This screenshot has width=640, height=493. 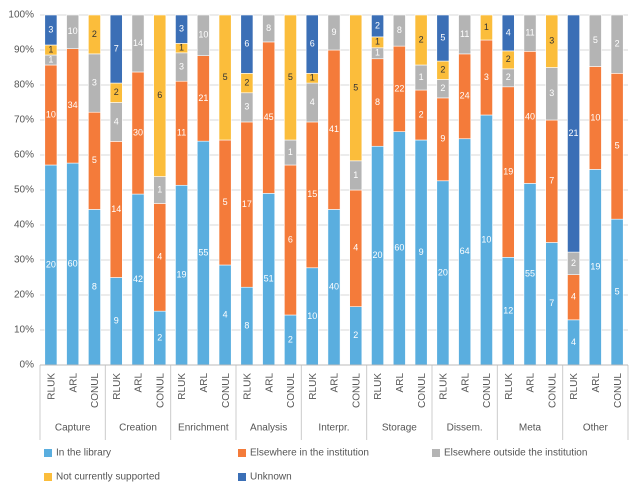 I want to click on data-label: 22, so click(x=399, y=88).